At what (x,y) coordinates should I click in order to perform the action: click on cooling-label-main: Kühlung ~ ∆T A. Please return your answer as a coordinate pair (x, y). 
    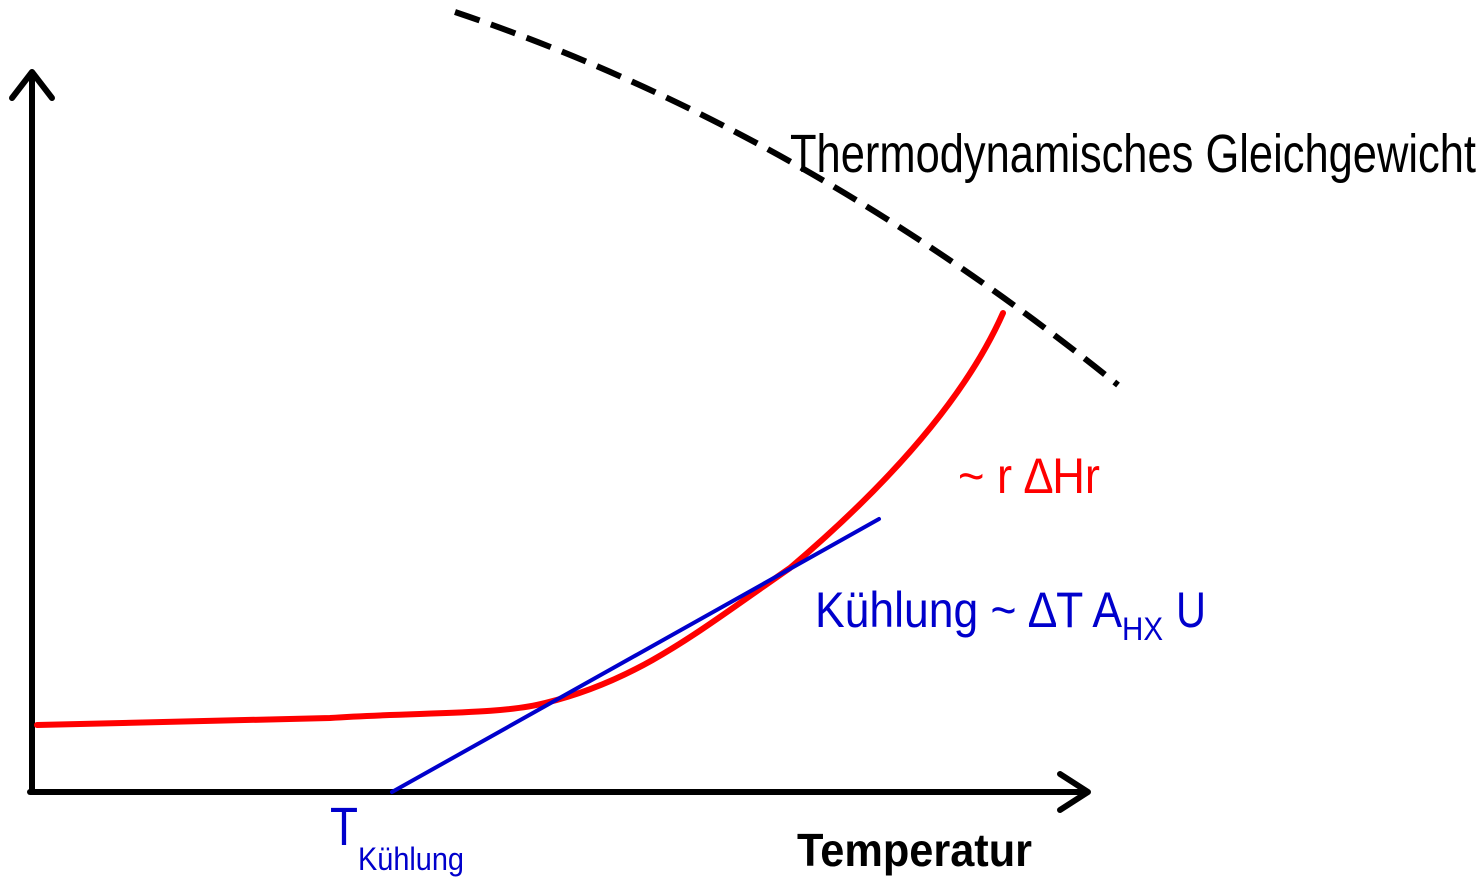
    Looking at the image, I should click on (969, 610).